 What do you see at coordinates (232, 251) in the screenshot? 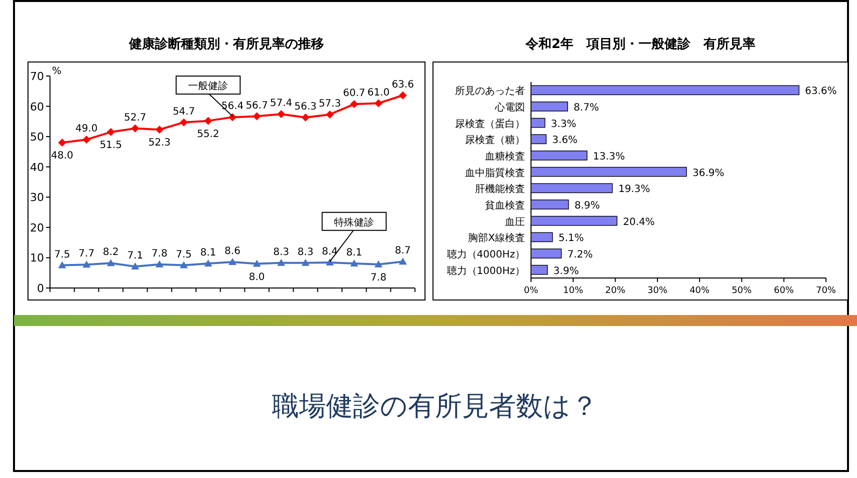
I see `data-label: 8.6` at bounding box center [232, 251].